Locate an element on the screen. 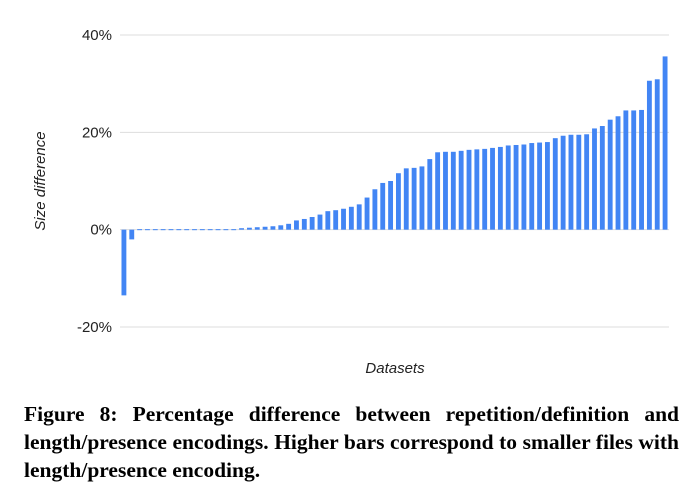  y-tick-label: 40% is located at coordinates (97, 35).